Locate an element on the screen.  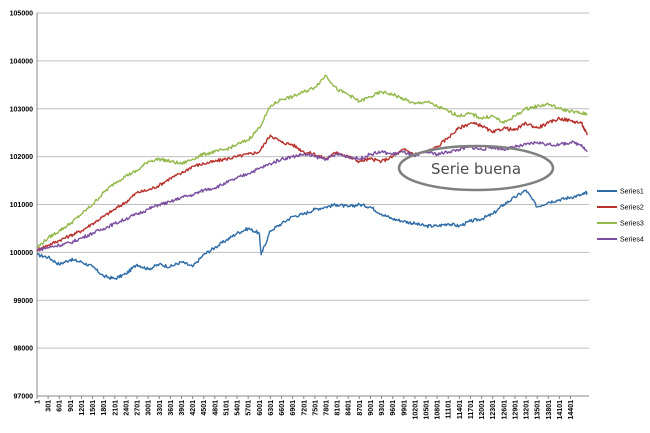
x-tick-label: 10201 is located at coordinates (415, 410).